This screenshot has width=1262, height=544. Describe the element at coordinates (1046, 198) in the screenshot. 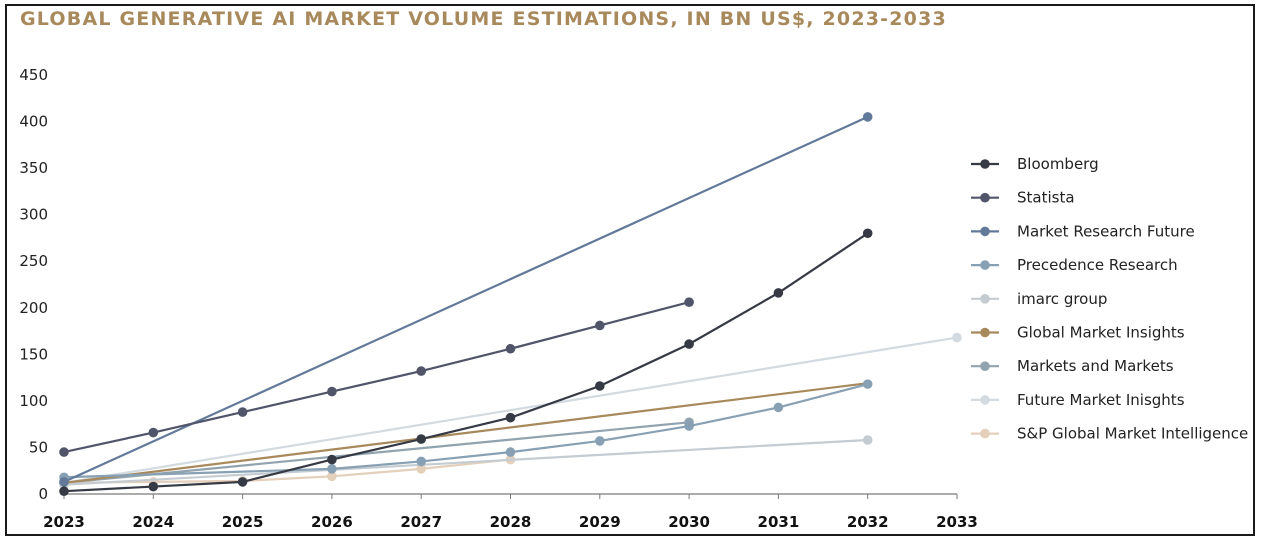

I see `legend-label: Statista` at that location.